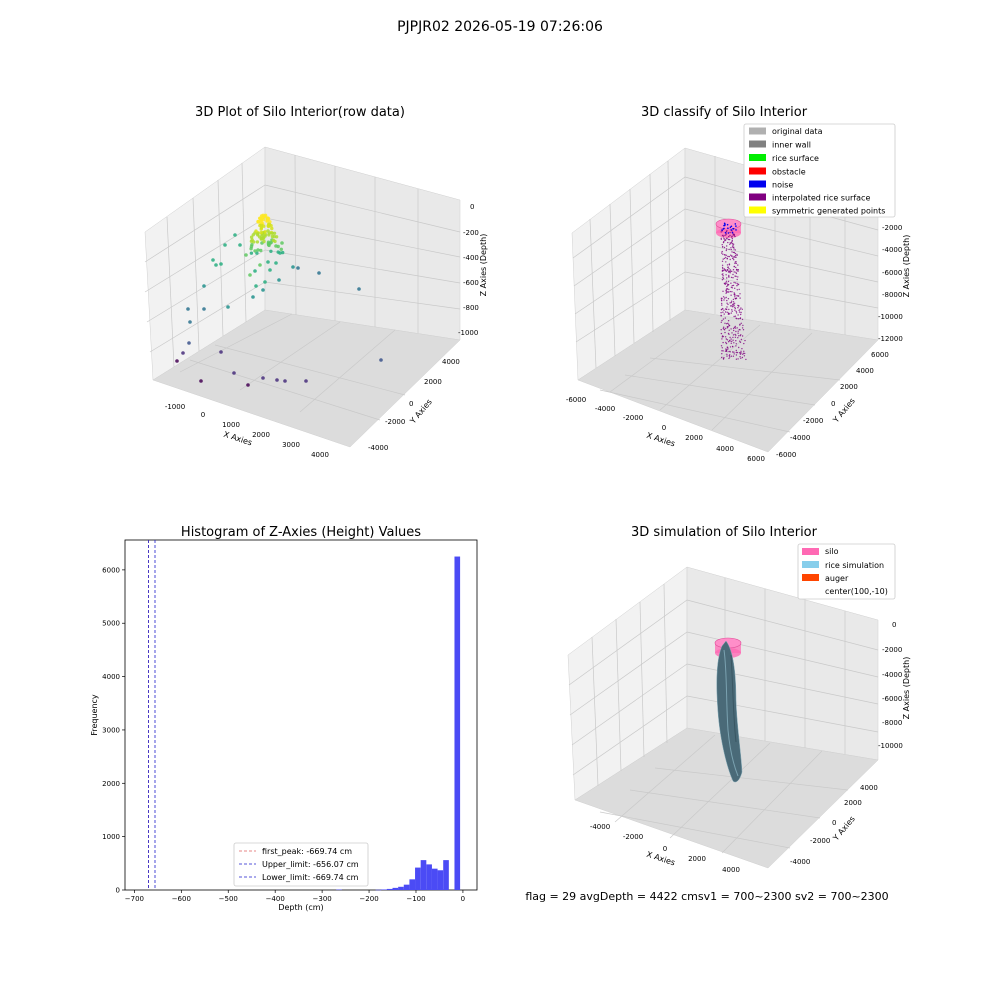 The image size is (1000, 1000). What do you see at coordinates (665, 429) in the screenshot?
I see `classify-x-ticks: -6000 -4000 -2000 0 2000 4000 6000` at bounding box center [665, 429].